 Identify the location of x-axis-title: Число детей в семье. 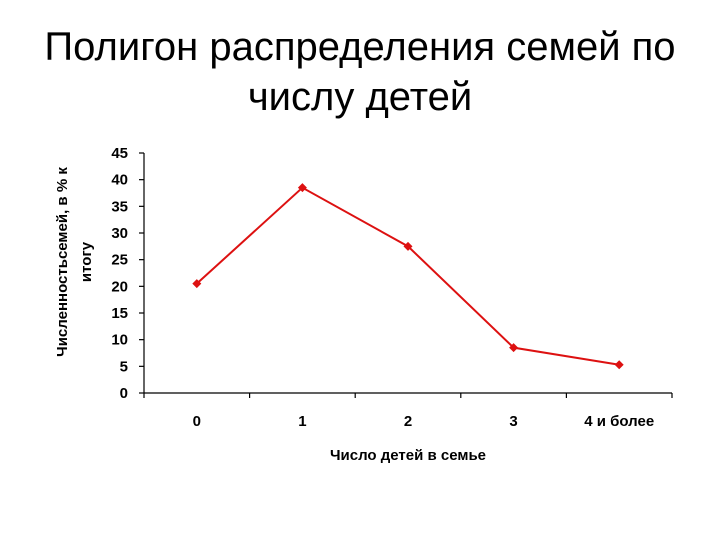
(408, 455).